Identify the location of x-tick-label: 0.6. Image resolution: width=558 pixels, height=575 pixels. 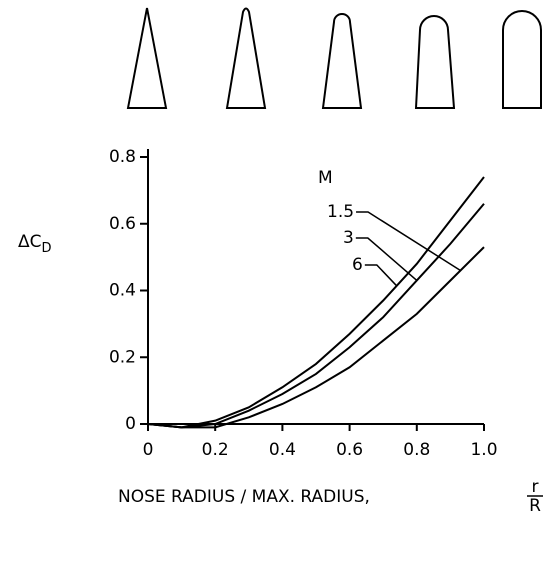
(349, 450).